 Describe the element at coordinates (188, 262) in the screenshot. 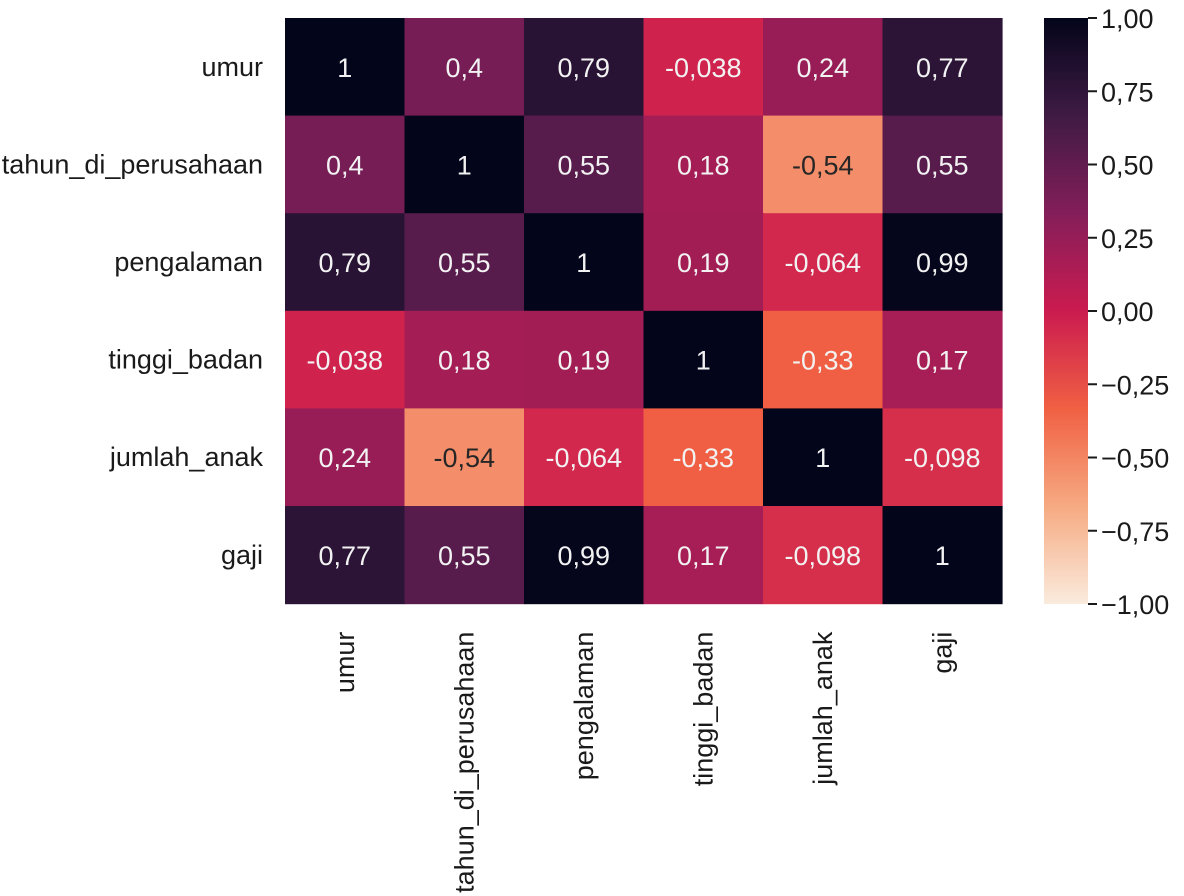

I see `row-label: pengalaman` at that location.